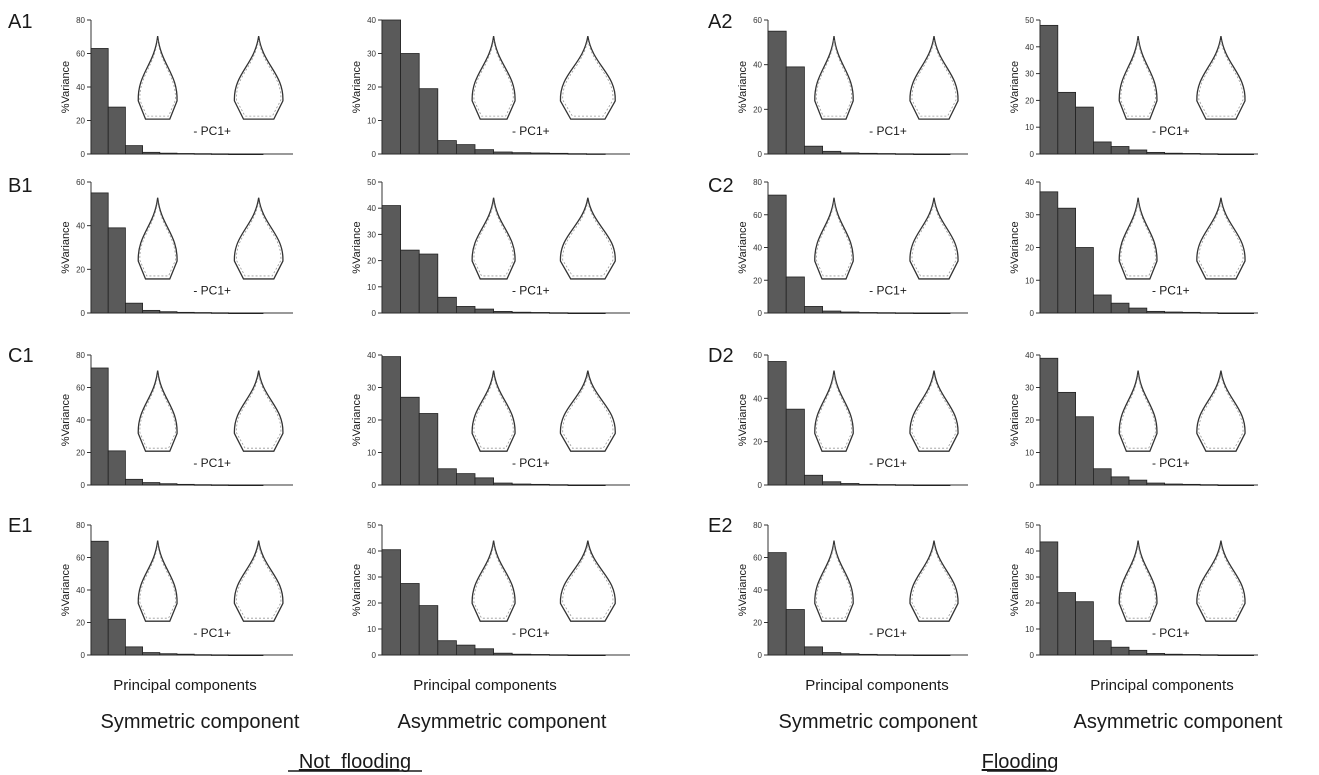 This screenshot has width=1319, height=775. Describe the element at coordinates (150, 587) in the screenshot. I see `chart-e1-symmetric: E1 0 20 40 60 80 %Variance - PC1+` at that location.